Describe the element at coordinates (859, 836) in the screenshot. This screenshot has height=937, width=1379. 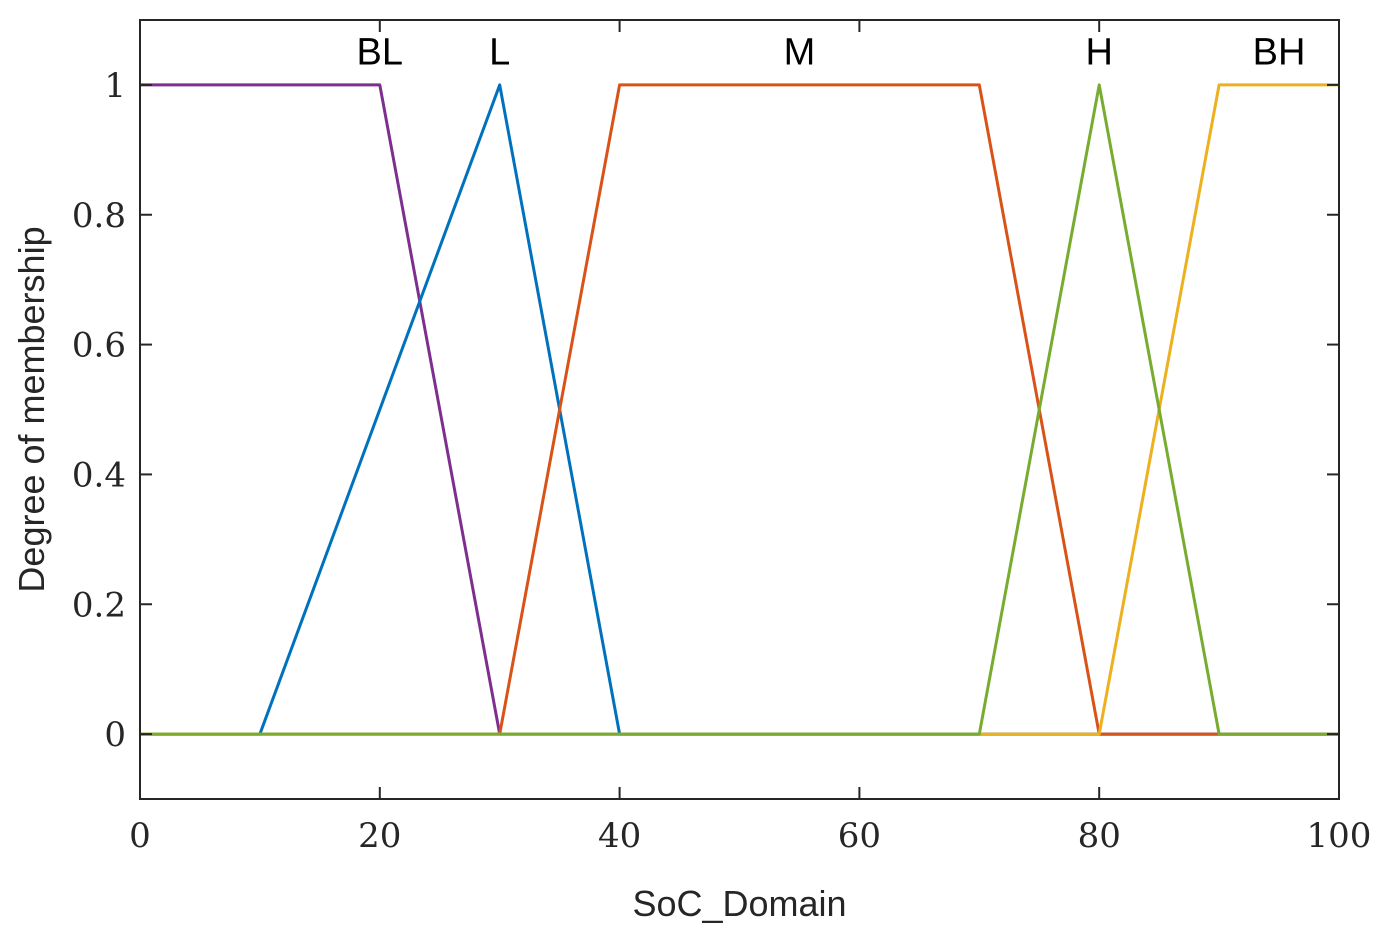
I see `x-tick-label: 60` at that location.